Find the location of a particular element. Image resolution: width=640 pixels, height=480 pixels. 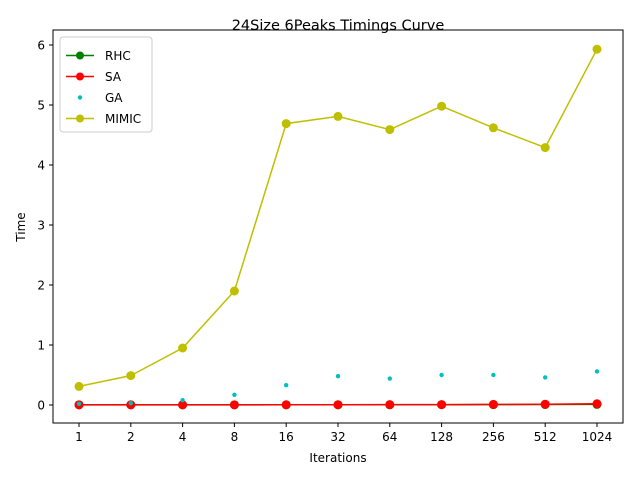

x-tick-label: 8 is located at coordinates (235, 437).